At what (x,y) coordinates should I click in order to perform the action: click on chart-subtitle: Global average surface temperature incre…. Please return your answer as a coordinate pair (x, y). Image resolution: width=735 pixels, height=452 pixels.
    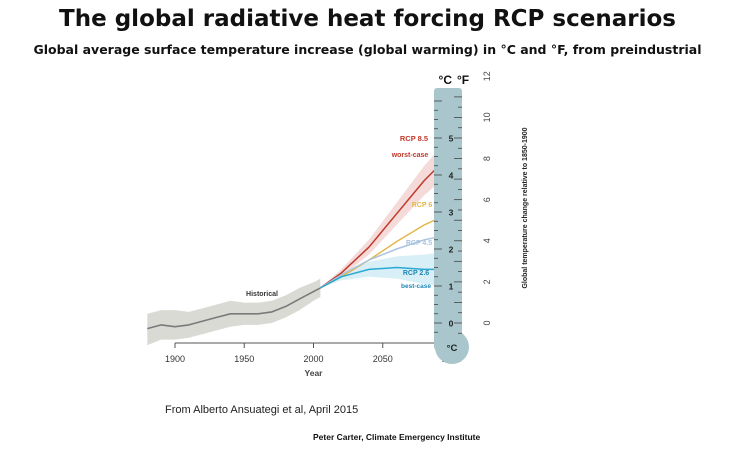
    Looking at the image, I should click on (367, 49).